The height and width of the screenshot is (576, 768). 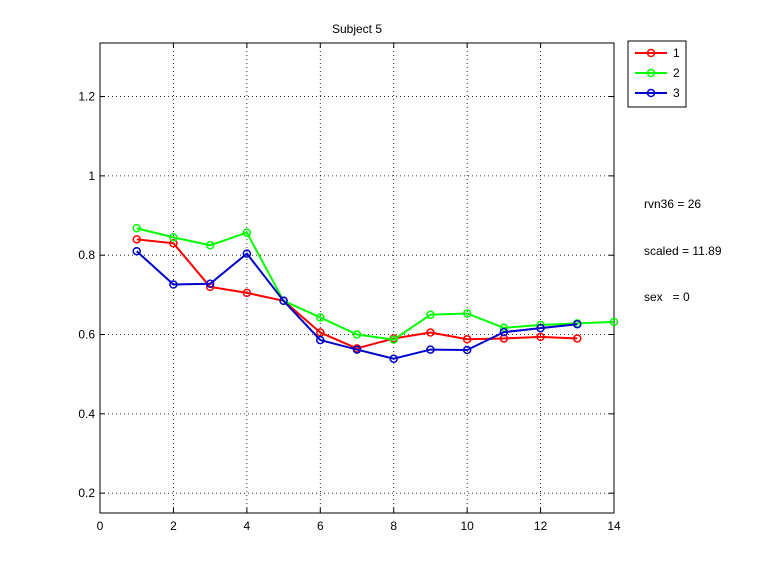 I want to click on chart-title: Subject 5, so click(x=357, y=29).